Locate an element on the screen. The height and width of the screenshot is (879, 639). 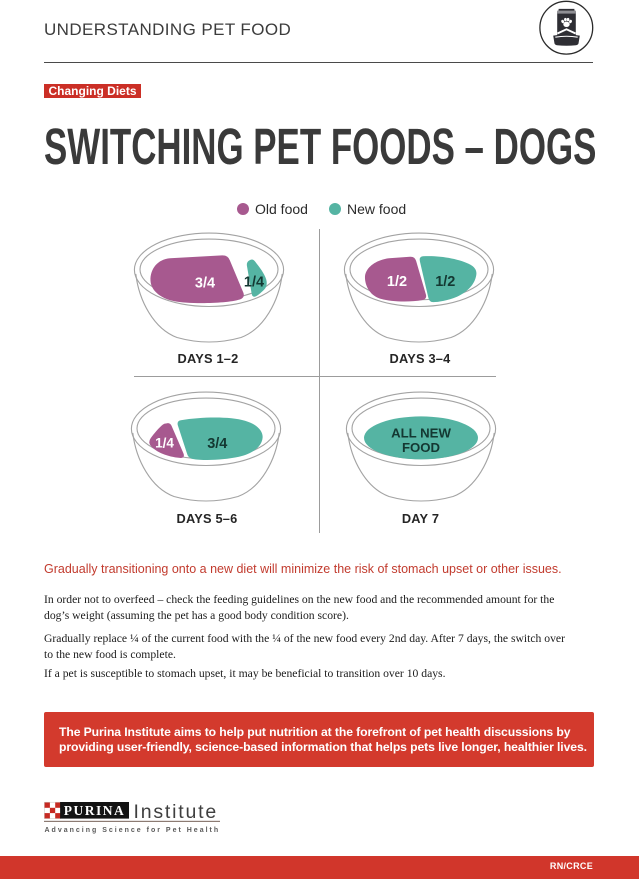
svg-text: FOOD is located at coordinates (421, 447).